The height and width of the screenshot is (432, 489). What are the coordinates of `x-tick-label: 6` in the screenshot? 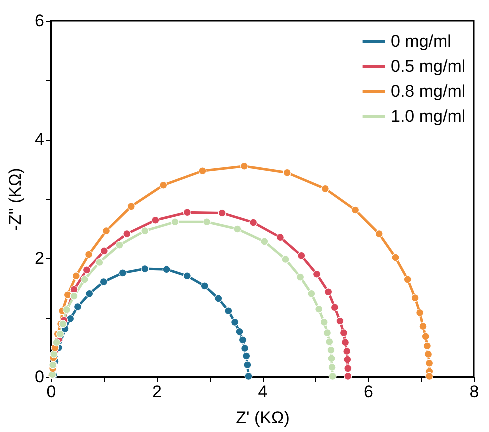 It's located at (369, 392).